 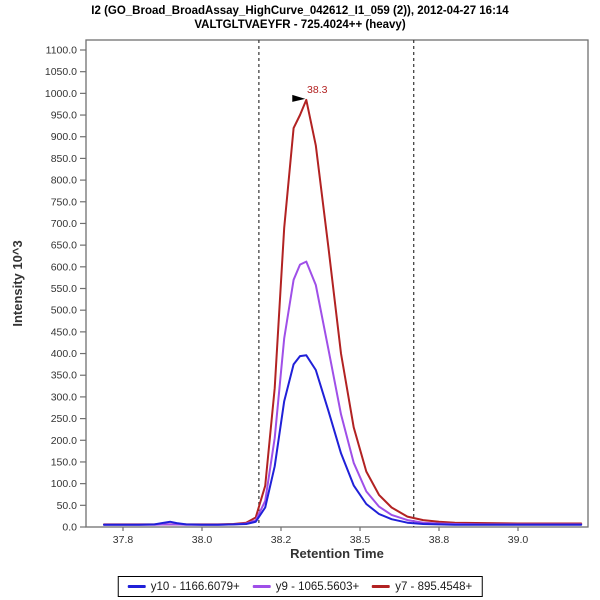 What do you see at coordinates (61, 94) in the screenshot?
I see `y-tick-label: 1000.0` at bounding box center [61, 94].